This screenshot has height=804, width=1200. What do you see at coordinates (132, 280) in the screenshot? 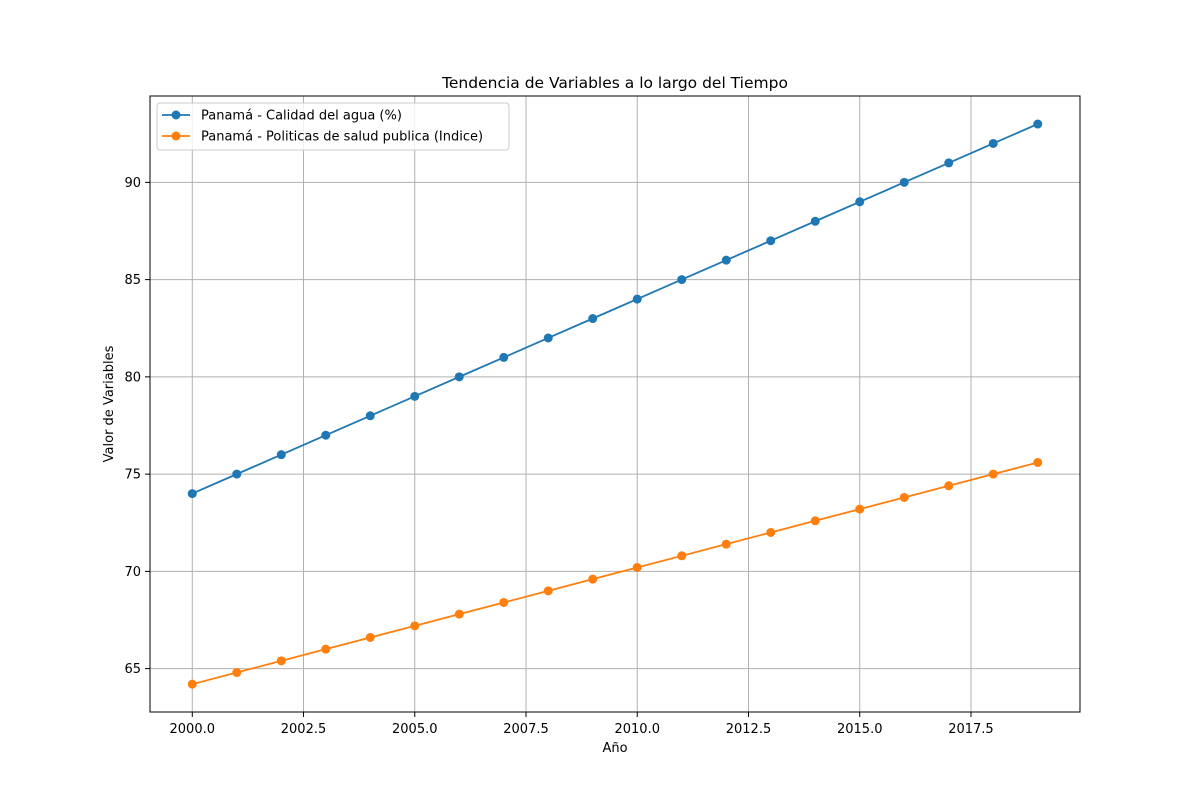
I see `y-tick-label: 85` at bounding box center [132, 280].